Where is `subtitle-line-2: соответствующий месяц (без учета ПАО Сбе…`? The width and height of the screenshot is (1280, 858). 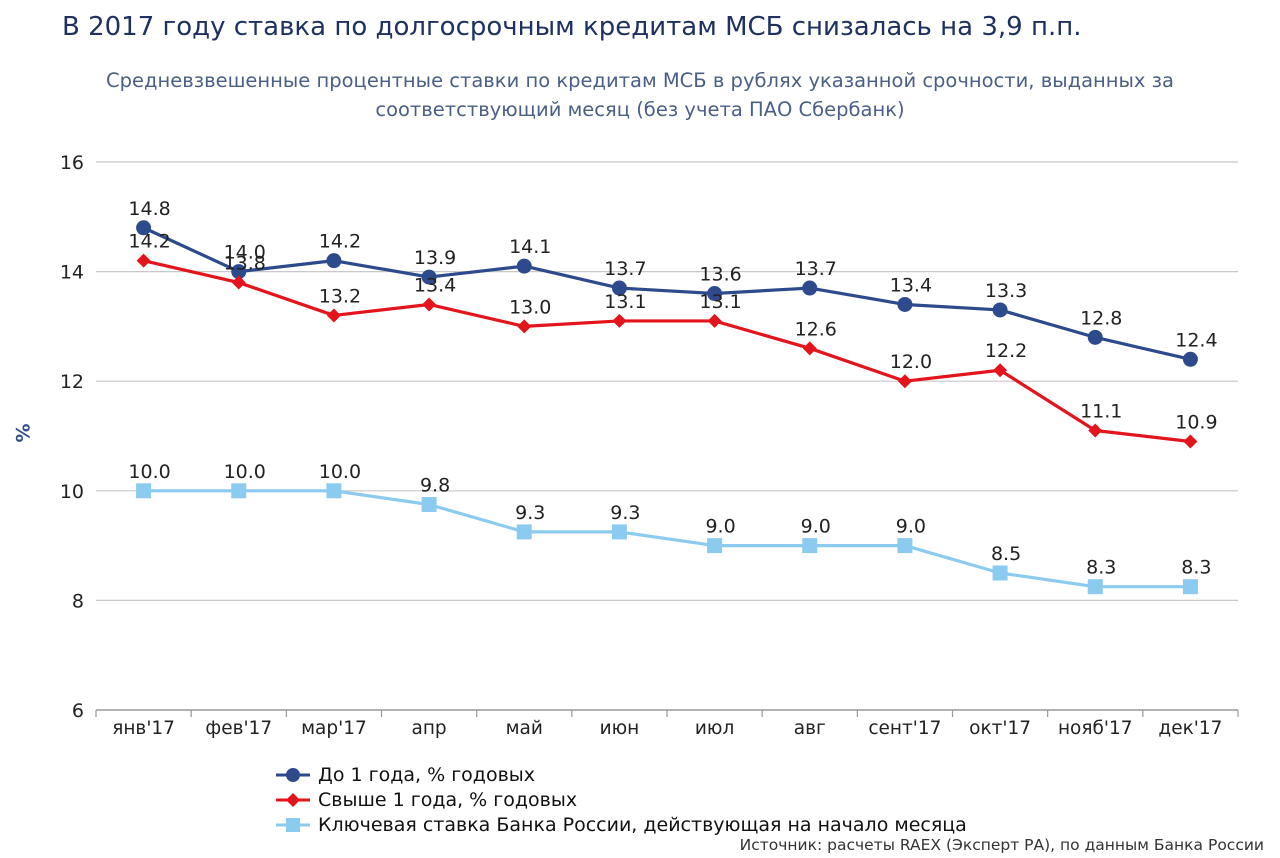 subtitle-line-2: соответствующий месяц (без учета ПАО Сбе… is located at coordinates (640, 109).